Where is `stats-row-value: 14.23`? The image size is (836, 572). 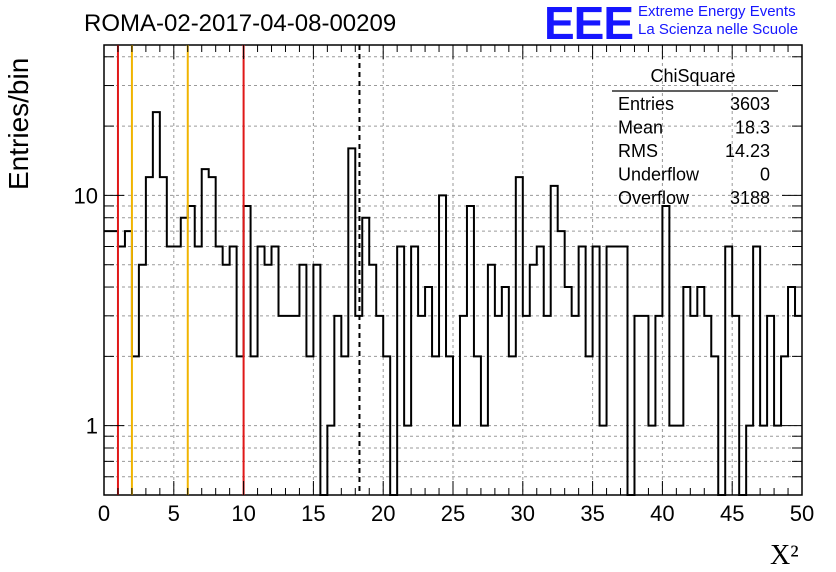 stats-row-value: 14.23 is located at coordinates (747, 151).